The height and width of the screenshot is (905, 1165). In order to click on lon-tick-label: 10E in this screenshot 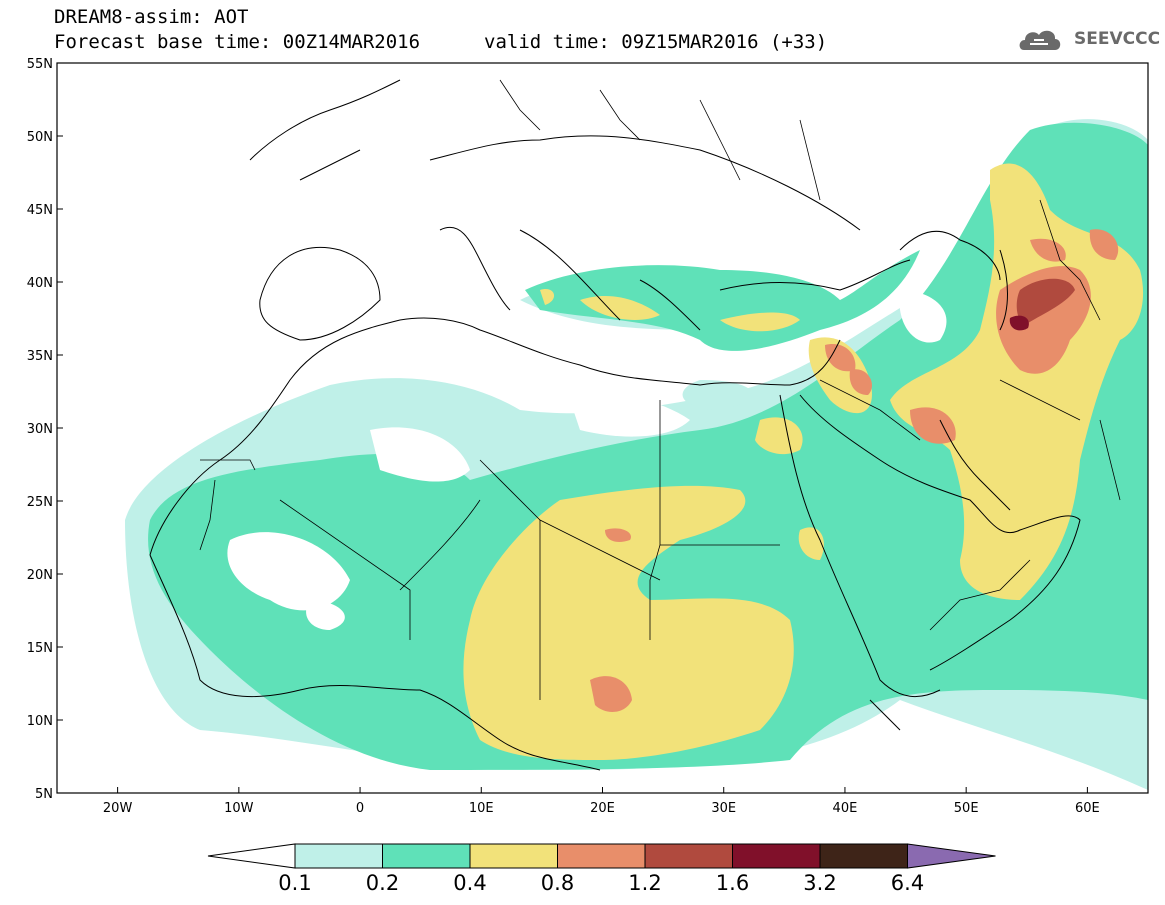, I will do `click(481, 808)`.